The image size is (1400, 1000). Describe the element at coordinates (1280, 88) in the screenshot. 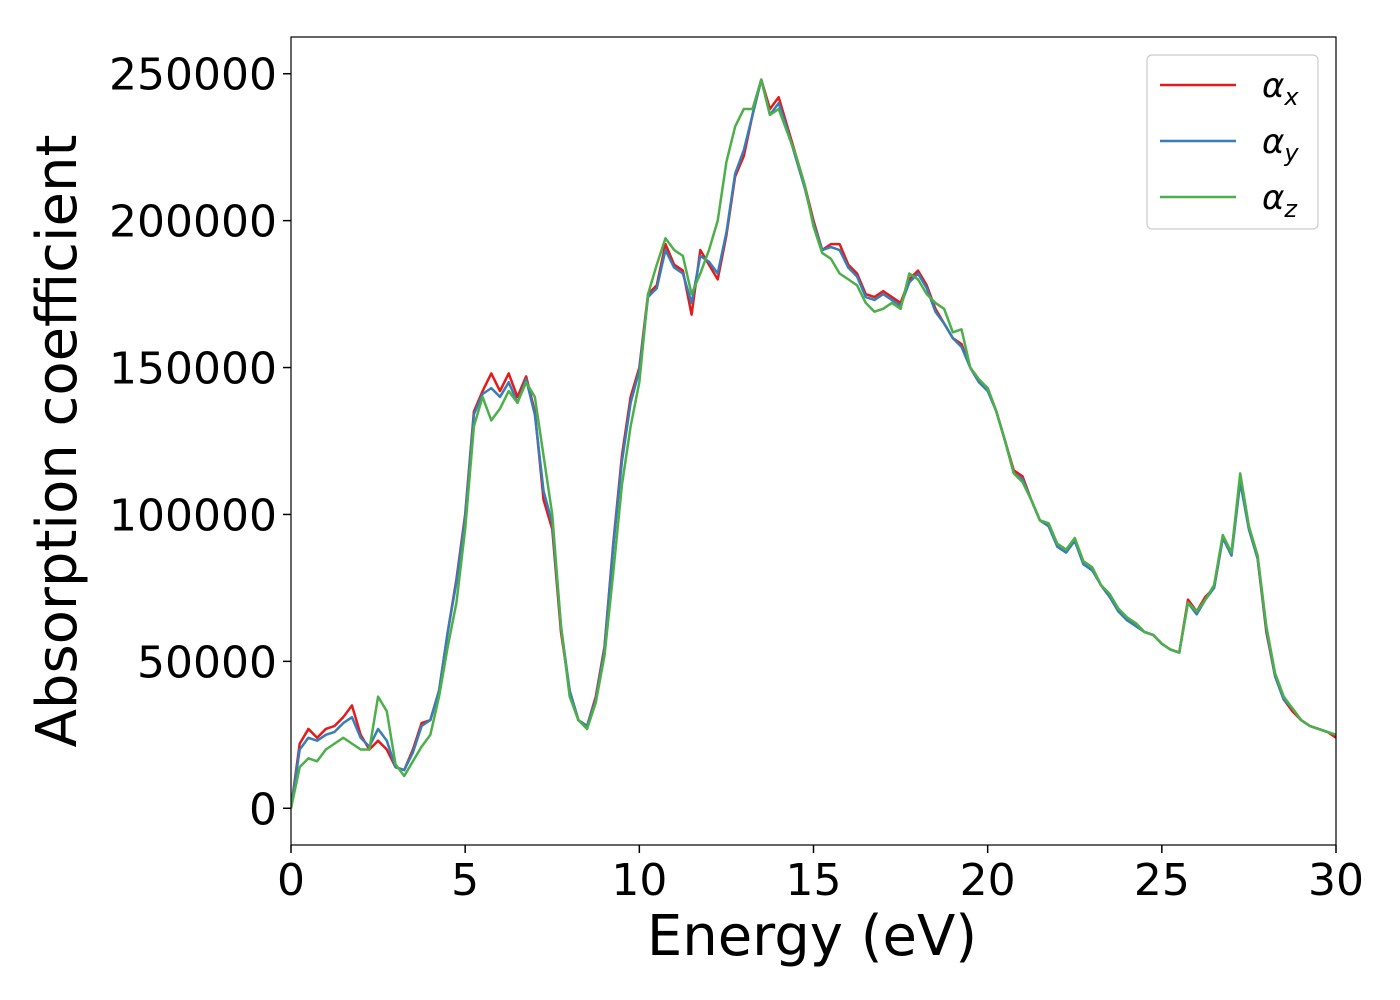

I see `legend-label: αx` at that location.